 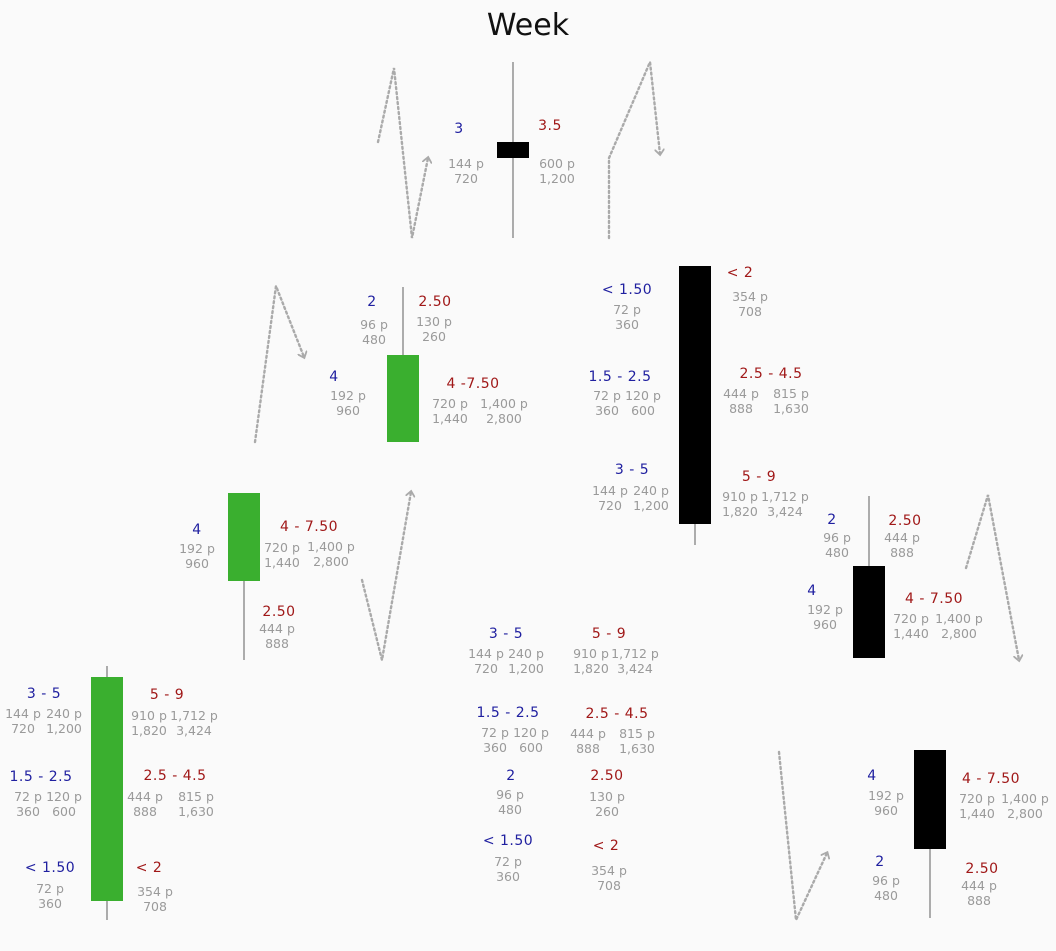 I want to click on quantity-label: 480, so click(x=510, y=809).